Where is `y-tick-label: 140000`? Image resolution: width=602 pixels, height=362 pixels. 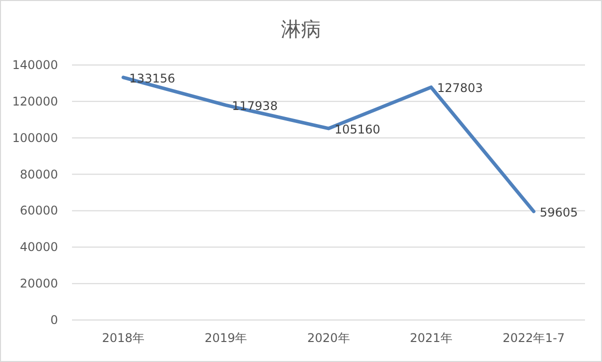 y-tick-label: 140000 is located at coordinates (35, 65).